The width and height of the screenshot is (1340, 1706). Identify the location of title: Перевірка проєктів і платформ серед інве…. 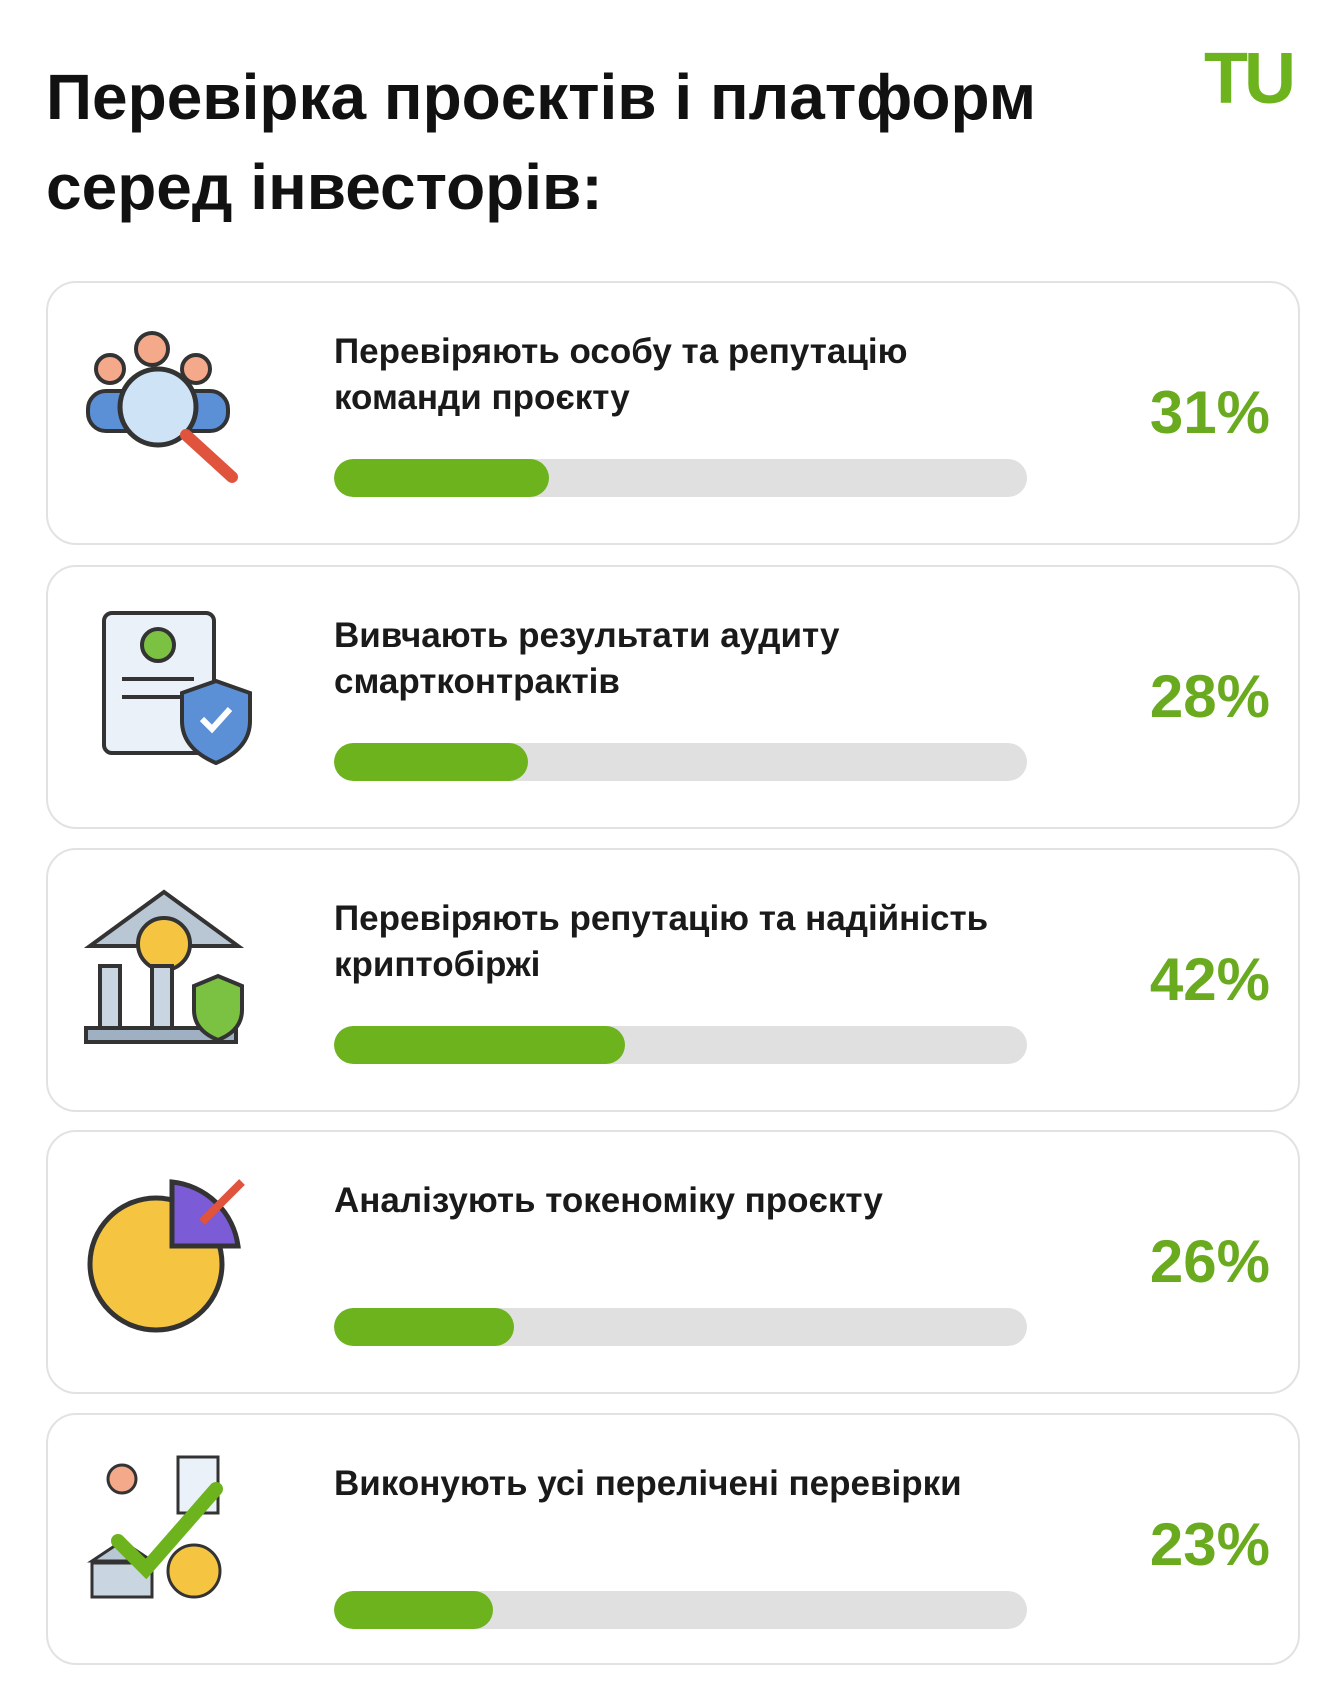
(541, 142).